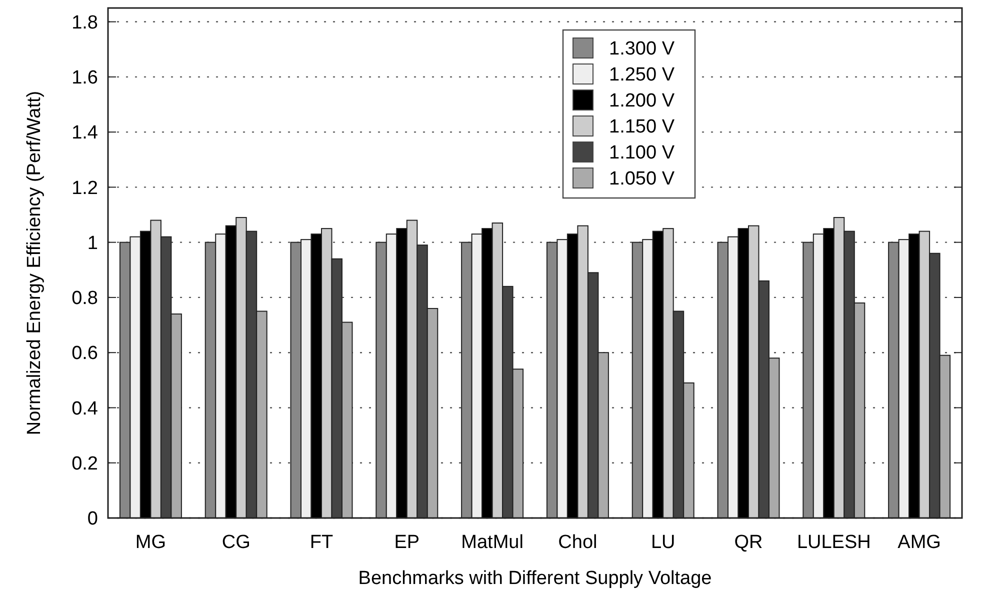 The width and height of the screenshot is (984, 598). What do you see at coordinates (85, 188) in the screenshot?
I see `y-tick-label: 1.2` at bounding box center [85, 188].